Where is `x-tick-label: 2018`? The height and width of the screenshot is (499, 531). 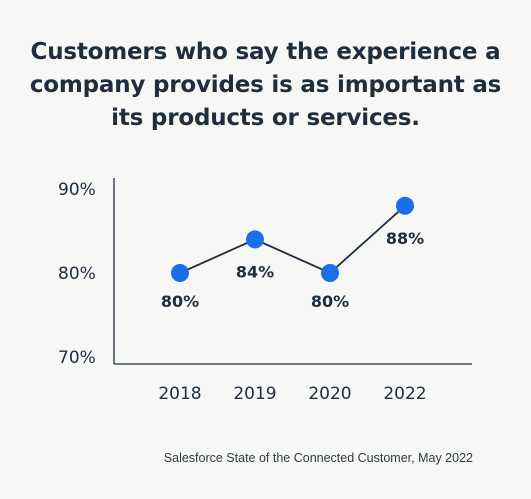 x-tick-label: 2018 is located at coordinates (179, 394).